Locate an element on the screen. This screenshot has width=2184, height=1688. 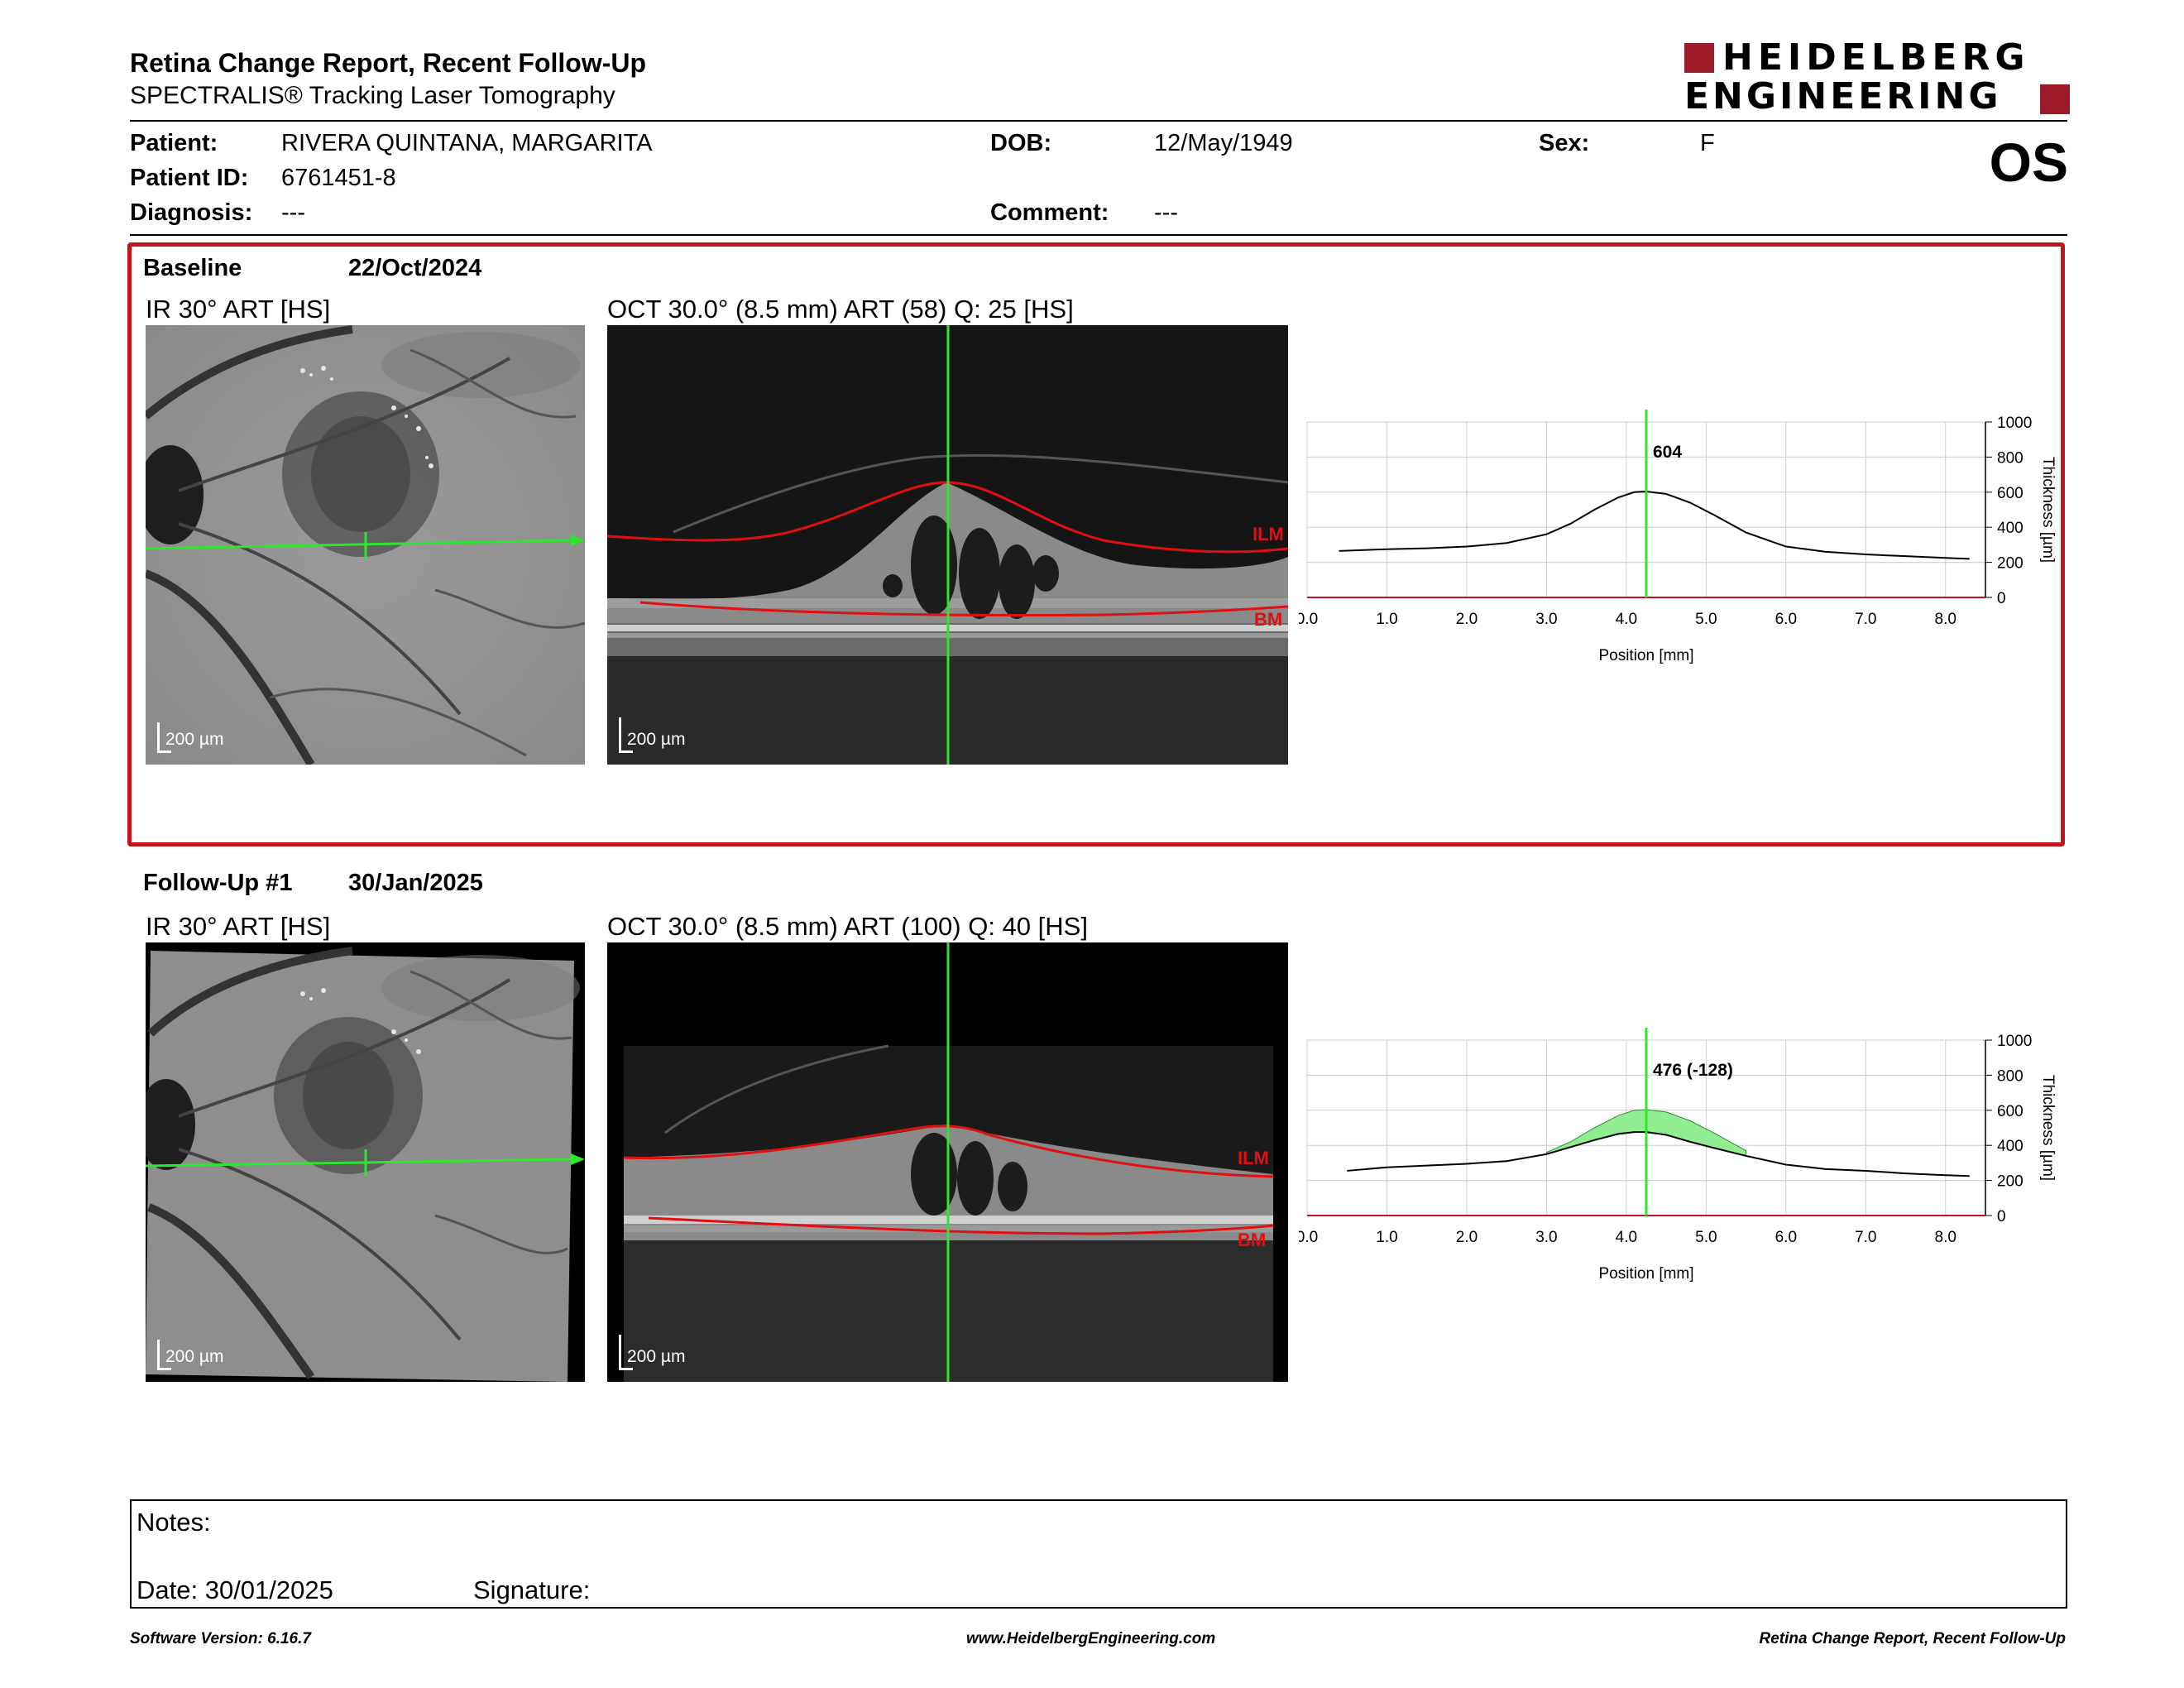
followup-label: Follow-Up #1 is located at coordinates (218, 883).